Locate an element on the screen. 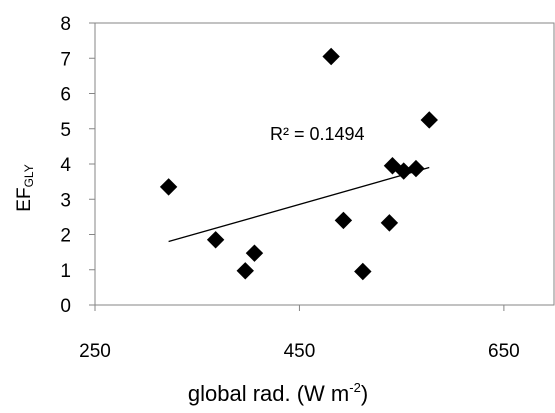 This screenshot has height=413, width=555. trendline is located at coordinates (299, 204).